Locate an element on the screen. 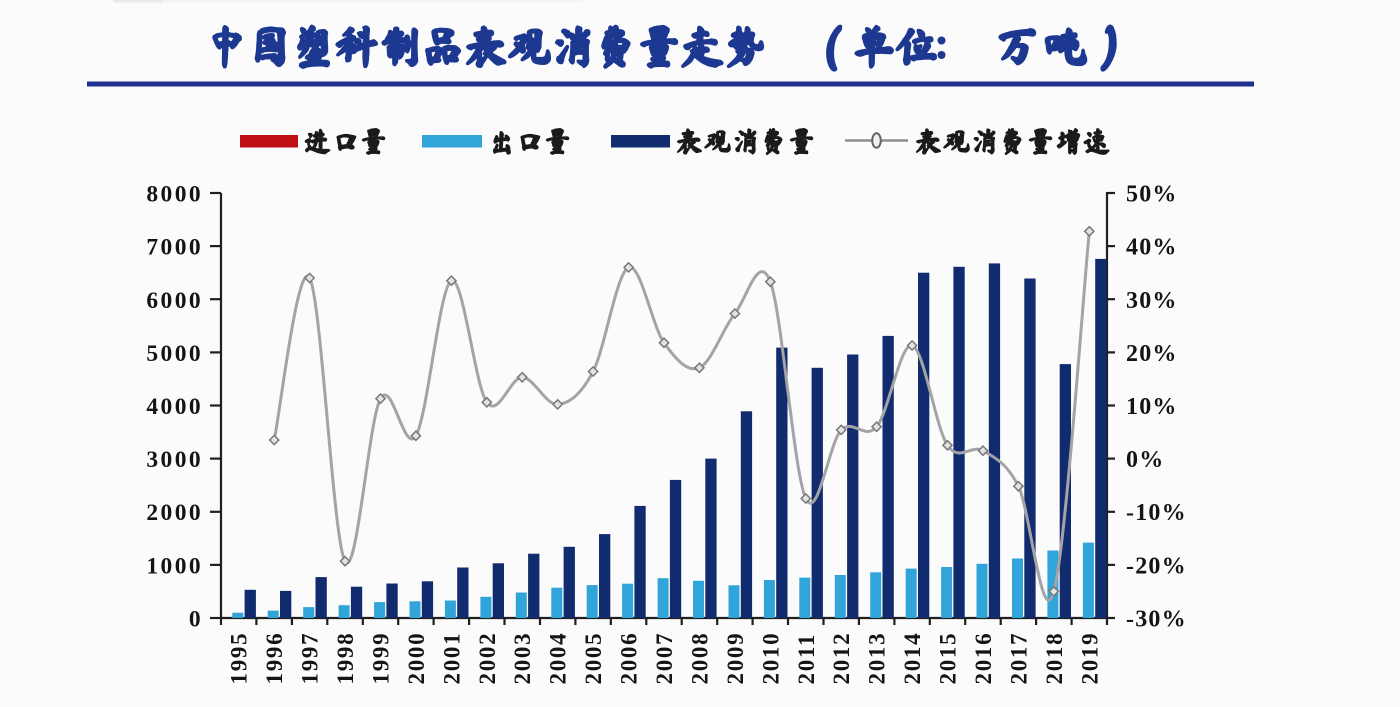 This screenshot has width=1400, height=707. svg-text: 40% is located at coordinates (1152, 248).